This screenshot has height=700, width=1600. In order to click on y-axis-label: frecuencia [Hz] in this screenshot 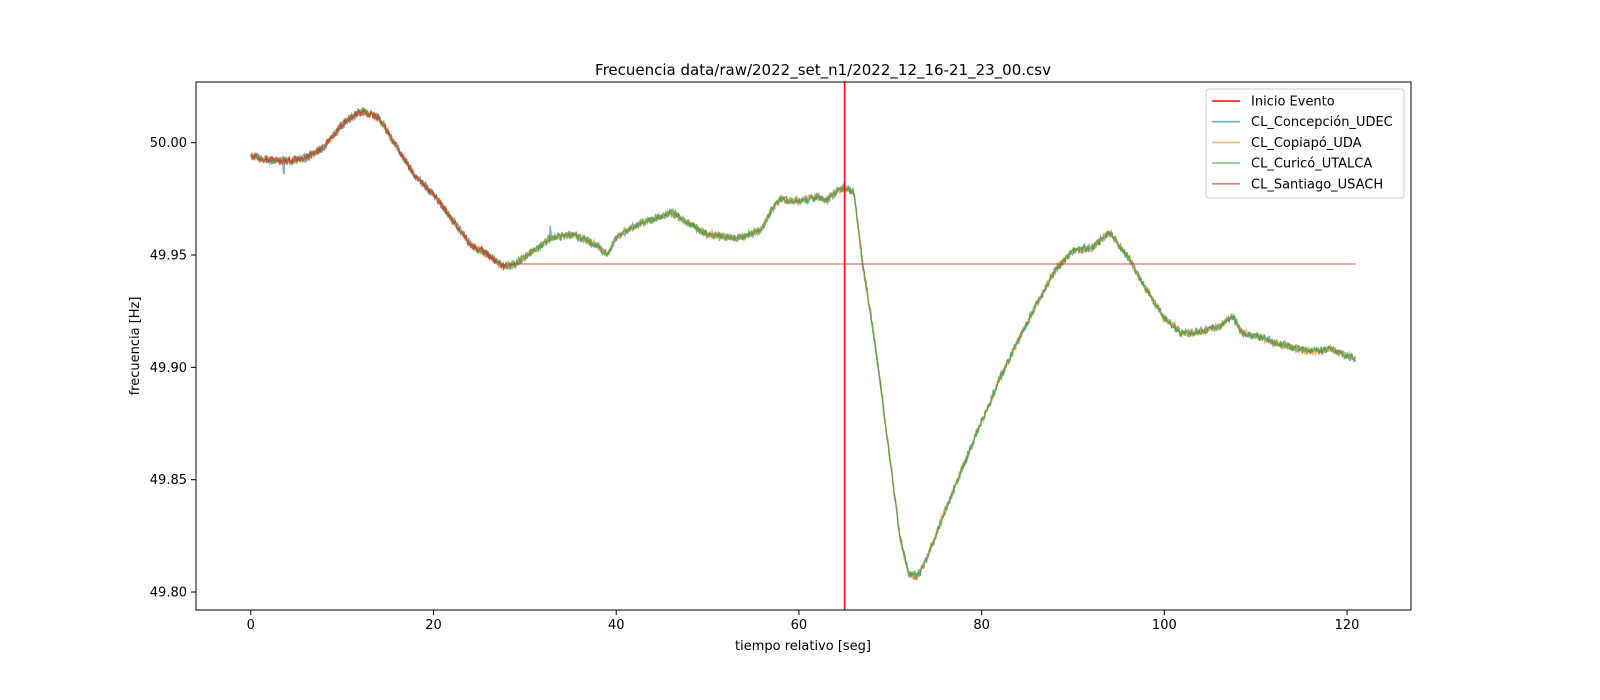, I will do `click(135, 346)`.